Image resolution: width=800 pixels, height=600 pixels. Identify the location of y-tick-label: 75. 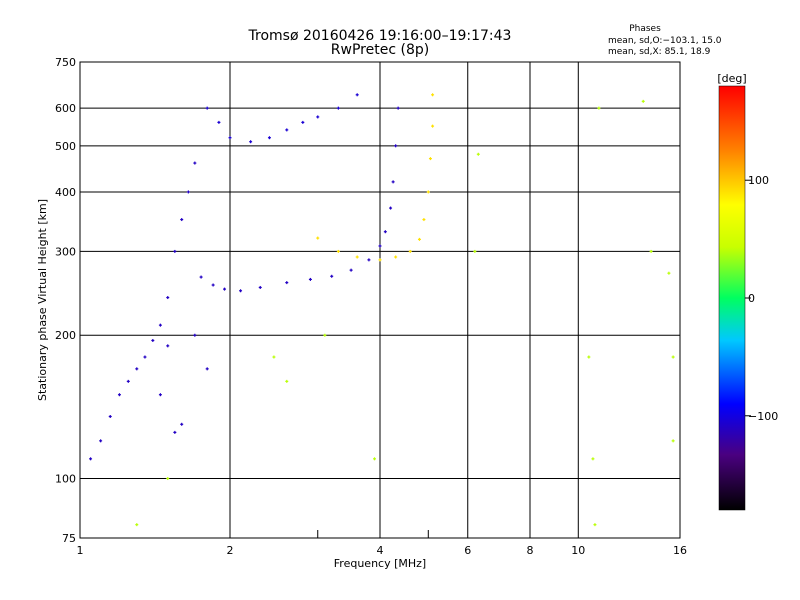
(69, 538).